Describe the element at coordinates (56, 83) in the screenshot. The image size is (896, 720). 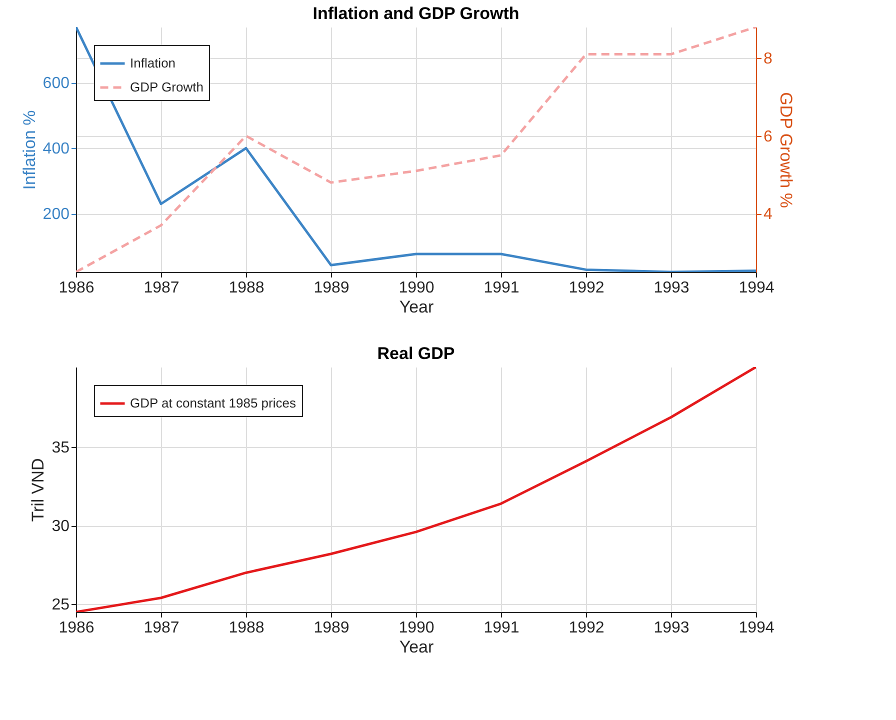
I see `y-tick-label: 600` at that location.